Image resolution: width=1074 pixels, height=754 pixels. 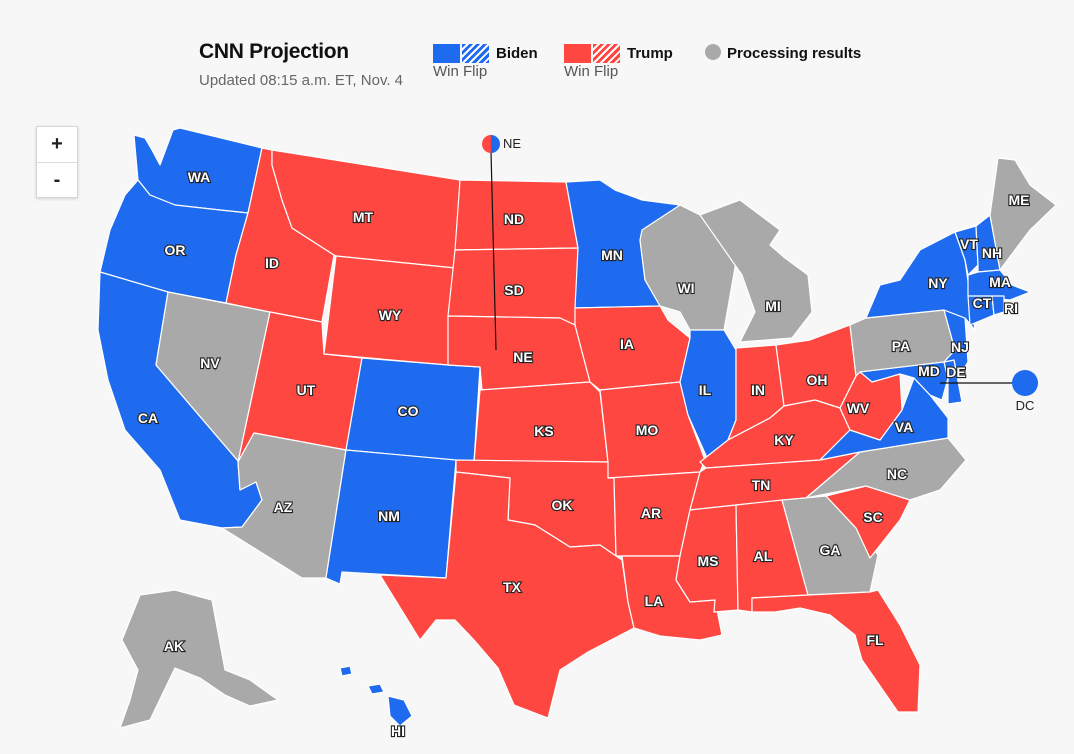 What do you see at coordinates (938, 283) in the screenshot?
I see `label-ny: NY` at bounding box center [938, 283].